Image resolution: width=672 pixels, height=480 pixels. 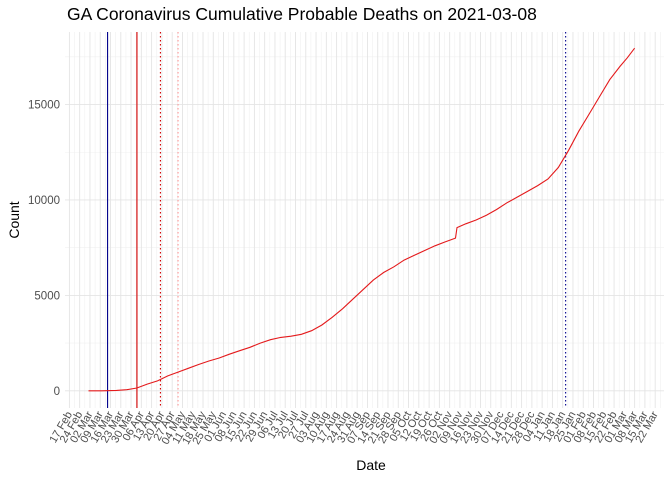 I want to click on y-axis-ticks: 0 5000 10000 15000, so click(x=44, y=249).